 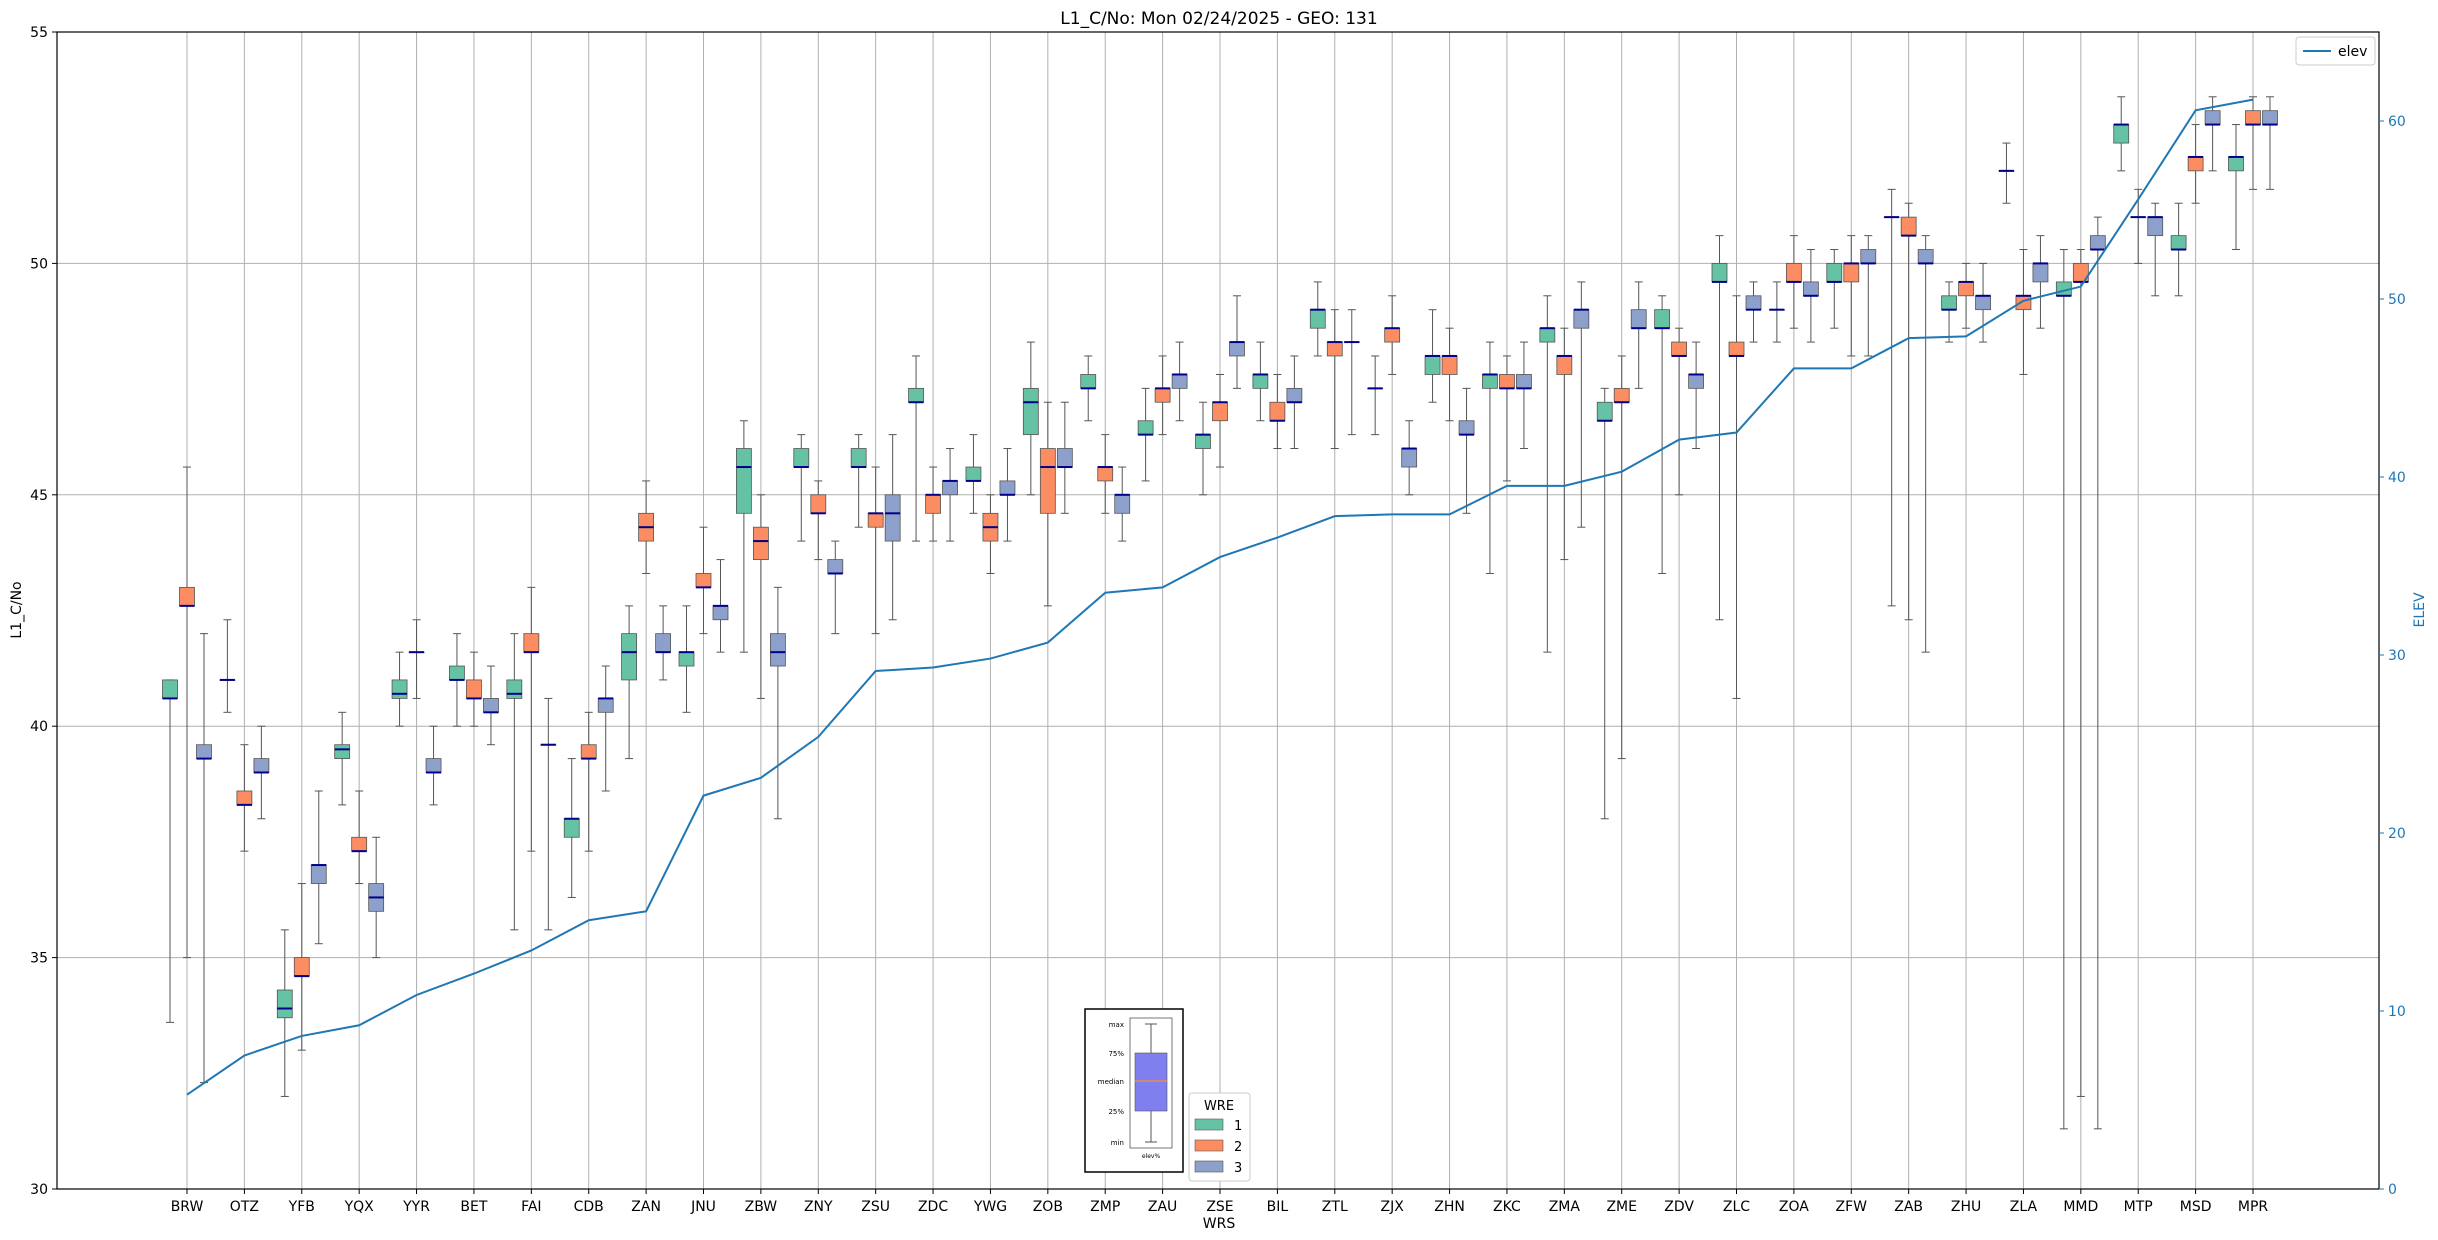 I want to click on box-wre1-ZOB, so click(x=1030, y=418).